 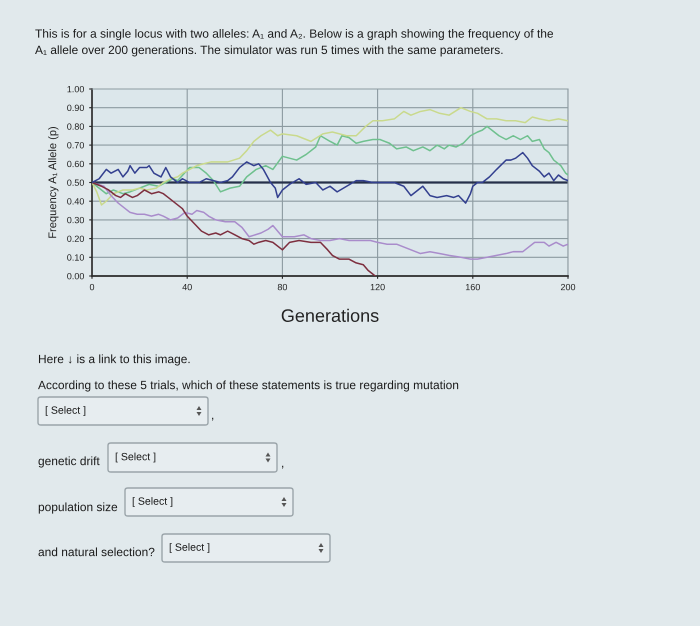 What do you see at coordinates (377, 287) in the screenshot?
I see `x-tick-label: 120` at bounding box center [377, 287].